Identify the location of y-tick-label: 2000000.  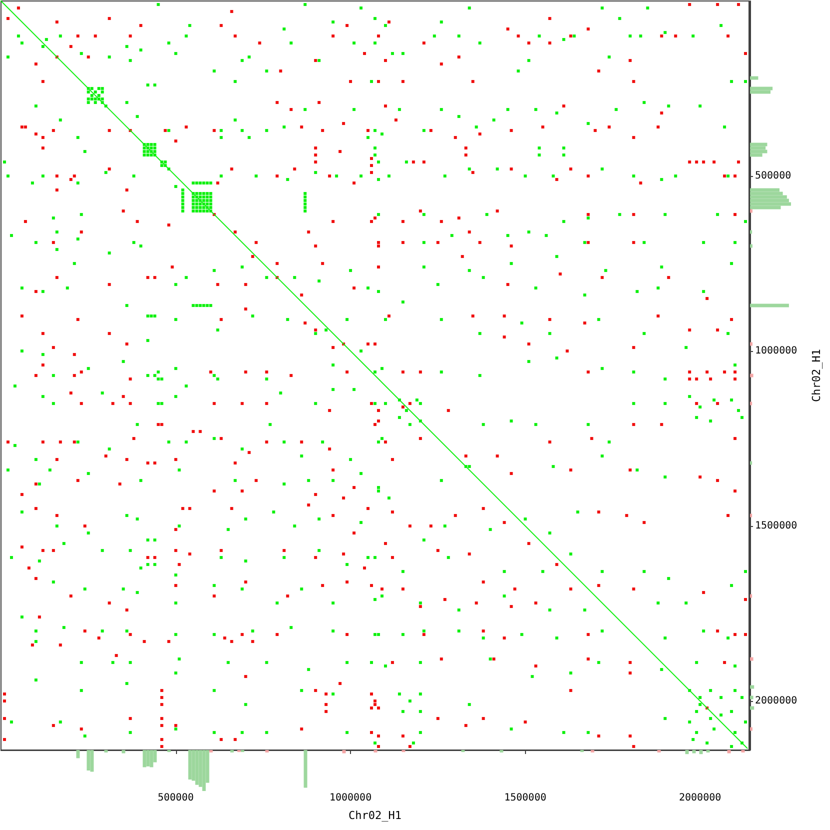
(776, 701).